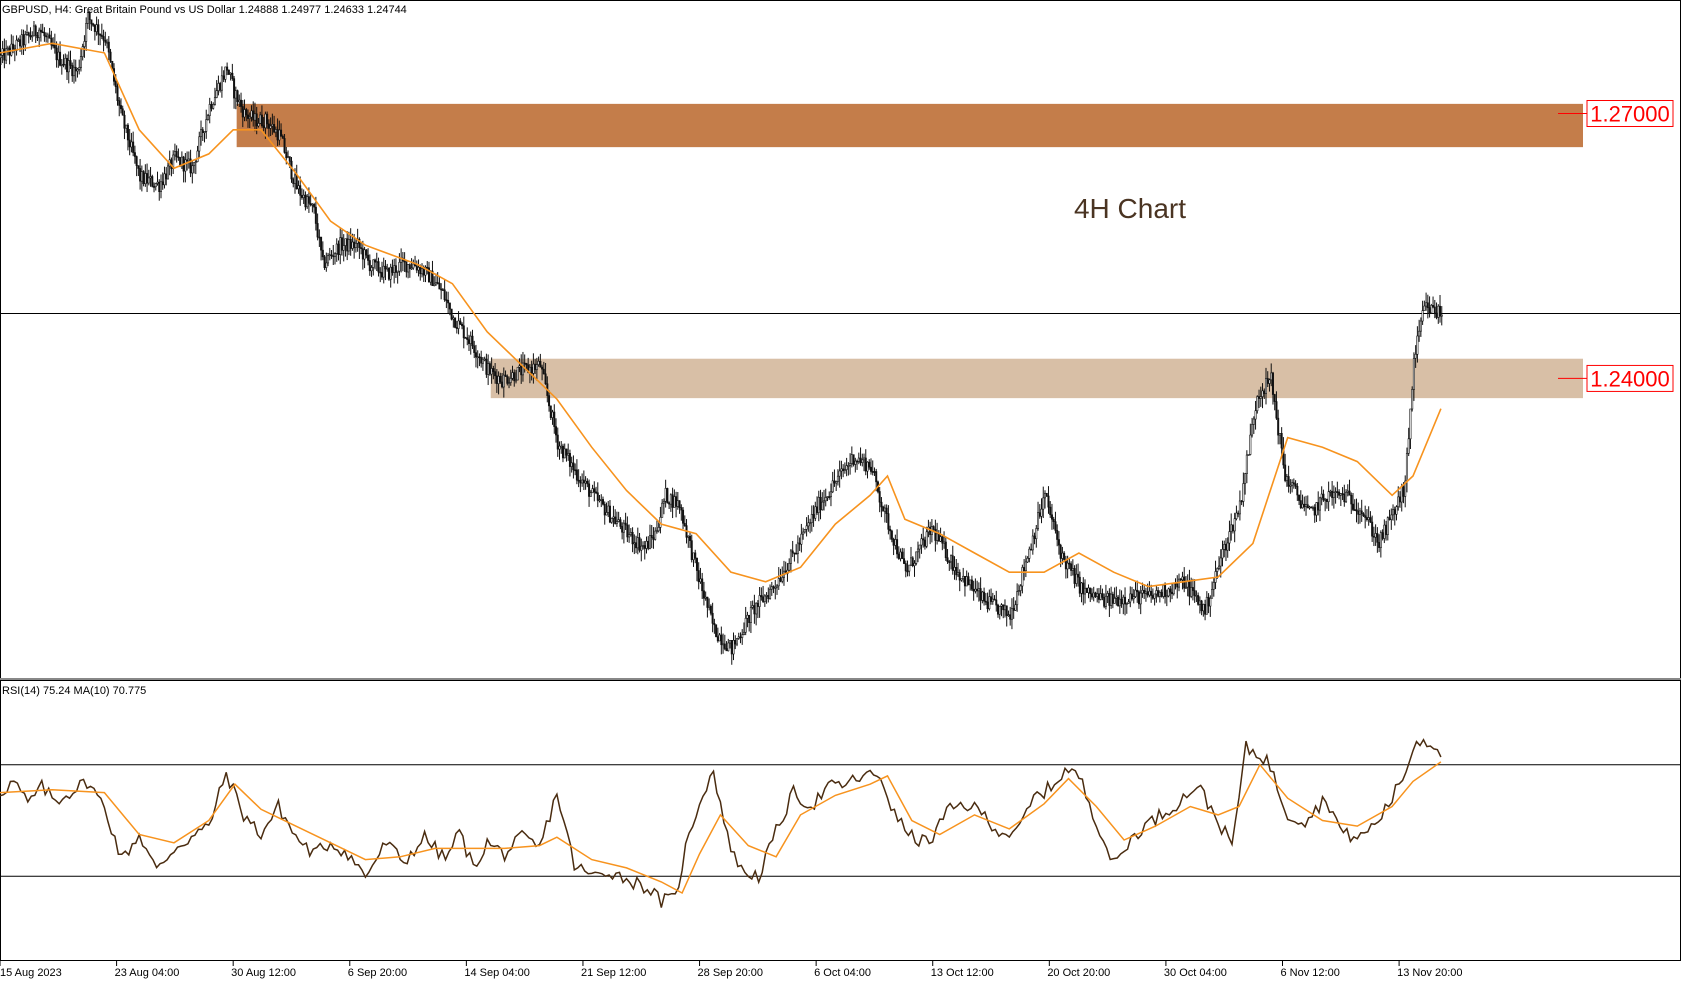  Describe the element at coordinates (1630, 114) in the screenshot. I see `zone-label-box` at that location.